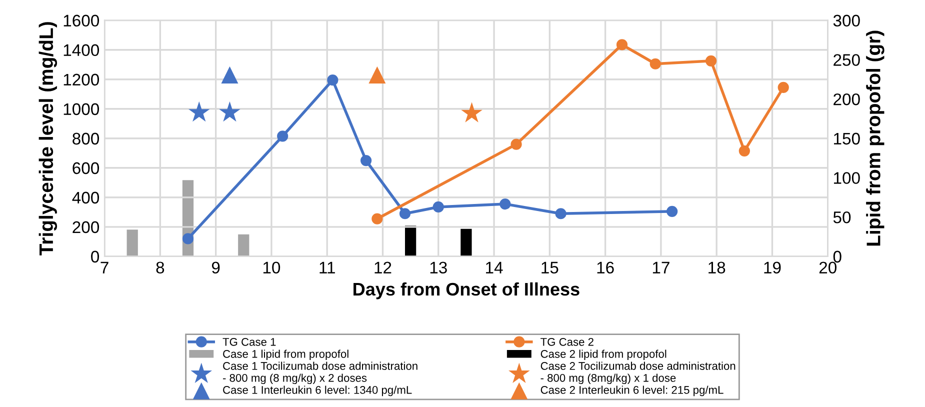  What do you see at coordinates (467, 291) in the screenshot?
I see `x-axis-title: Days from Onset of Illness` at bounding box center [467, 291].